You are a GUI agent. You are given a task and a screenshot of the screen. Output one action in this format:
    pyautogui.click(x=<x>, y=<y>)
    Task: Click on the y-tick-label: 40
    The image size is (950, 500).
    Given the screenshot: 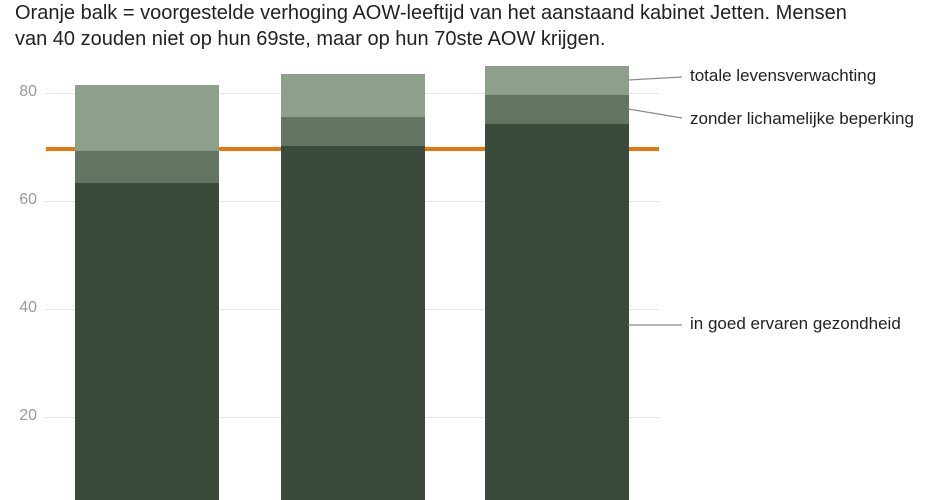 What is the action you would take?
    pyautogui.click(x=28, y=307)
    